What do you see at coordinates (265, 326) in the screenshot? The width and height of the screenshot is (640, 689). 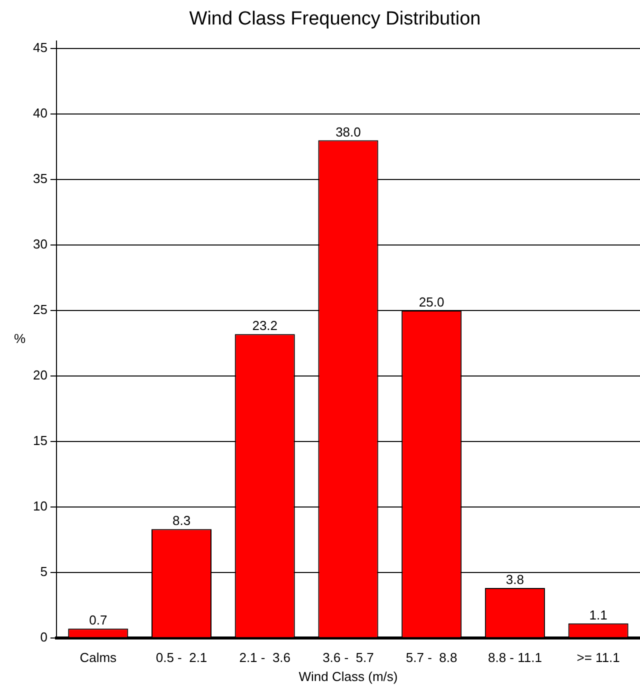 I see `data-label: 23.2` at bounding box center [265, 326].